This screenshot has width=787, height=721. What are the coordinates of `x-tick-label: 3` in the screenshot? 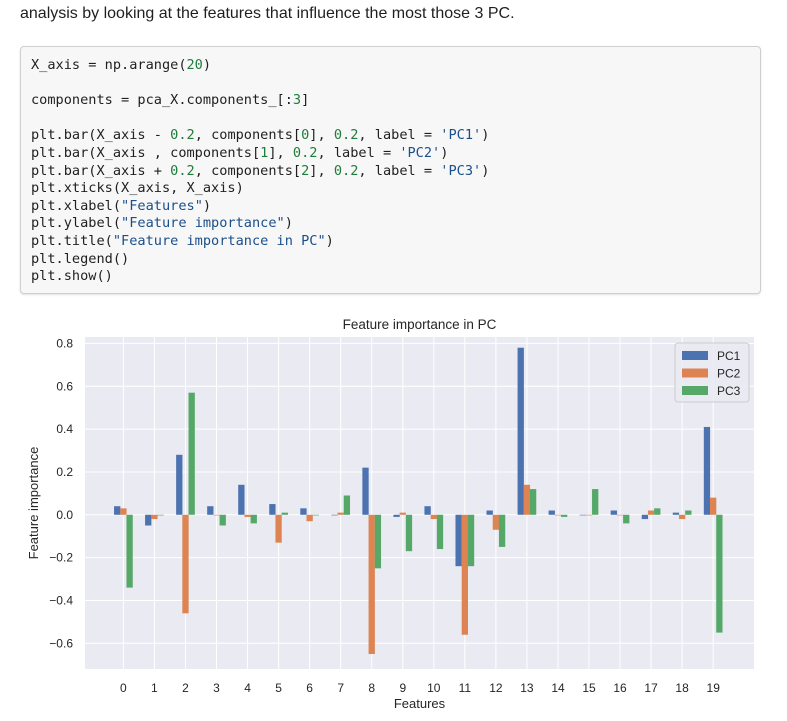 It's located at (216, 688).